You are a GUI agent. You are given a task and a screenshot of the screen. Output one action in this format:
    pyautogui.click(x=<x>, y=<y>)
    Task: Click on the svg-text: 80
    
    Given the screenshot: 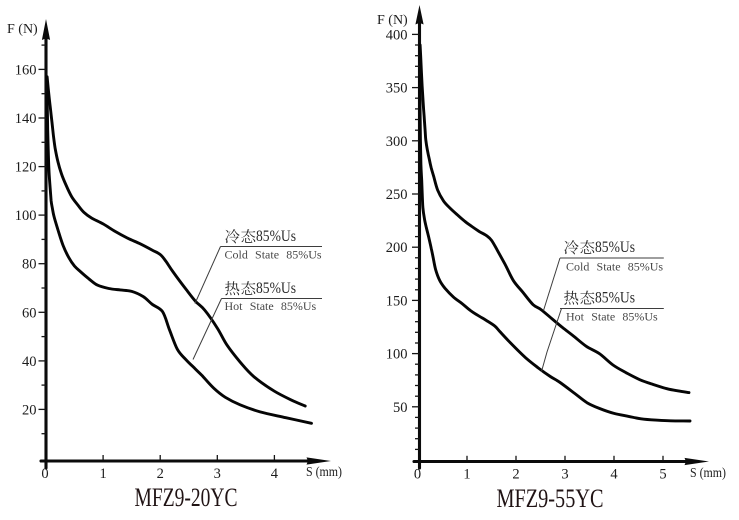 What is the action you would take?
    pyautogui.click(x=29, y=265)
    